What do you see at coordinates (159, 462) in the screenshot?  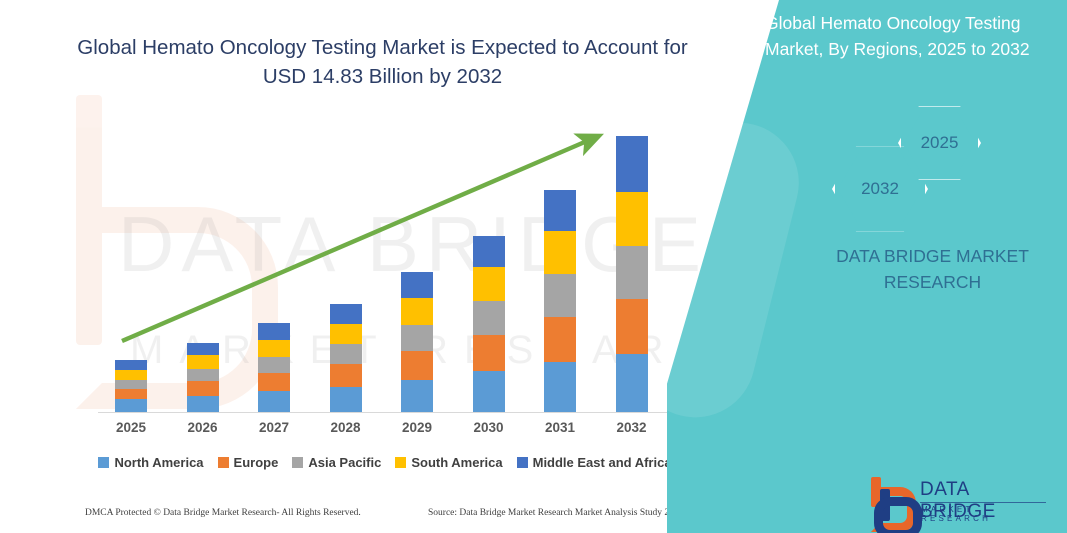 I see `legend-label: North America` at bounding box center [159, 462].